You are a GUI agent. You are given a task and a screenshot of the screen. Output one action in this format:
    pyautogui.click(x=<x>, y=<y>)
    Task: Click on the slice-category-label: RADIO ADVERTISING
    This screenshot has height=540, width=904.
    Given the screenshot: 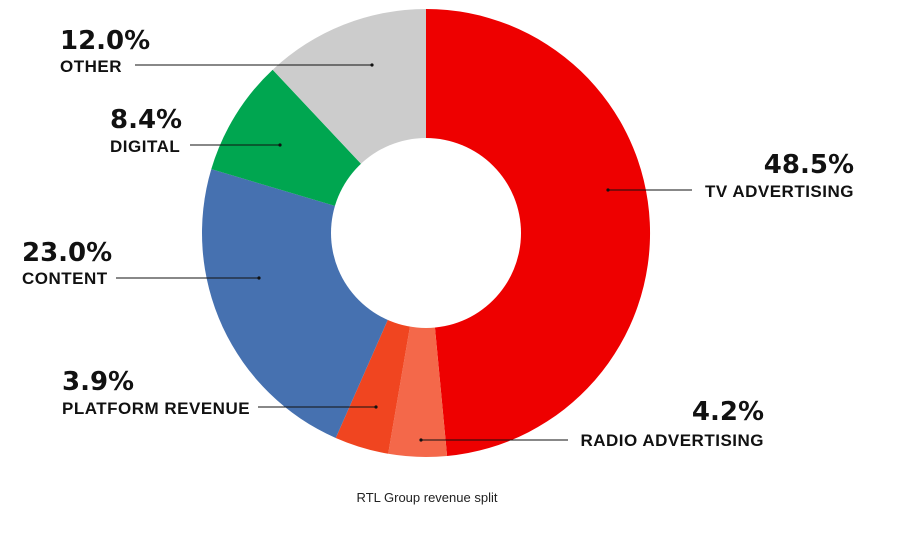 What is the action you would take?
    pyautogui.click(x=672, y=440)
    